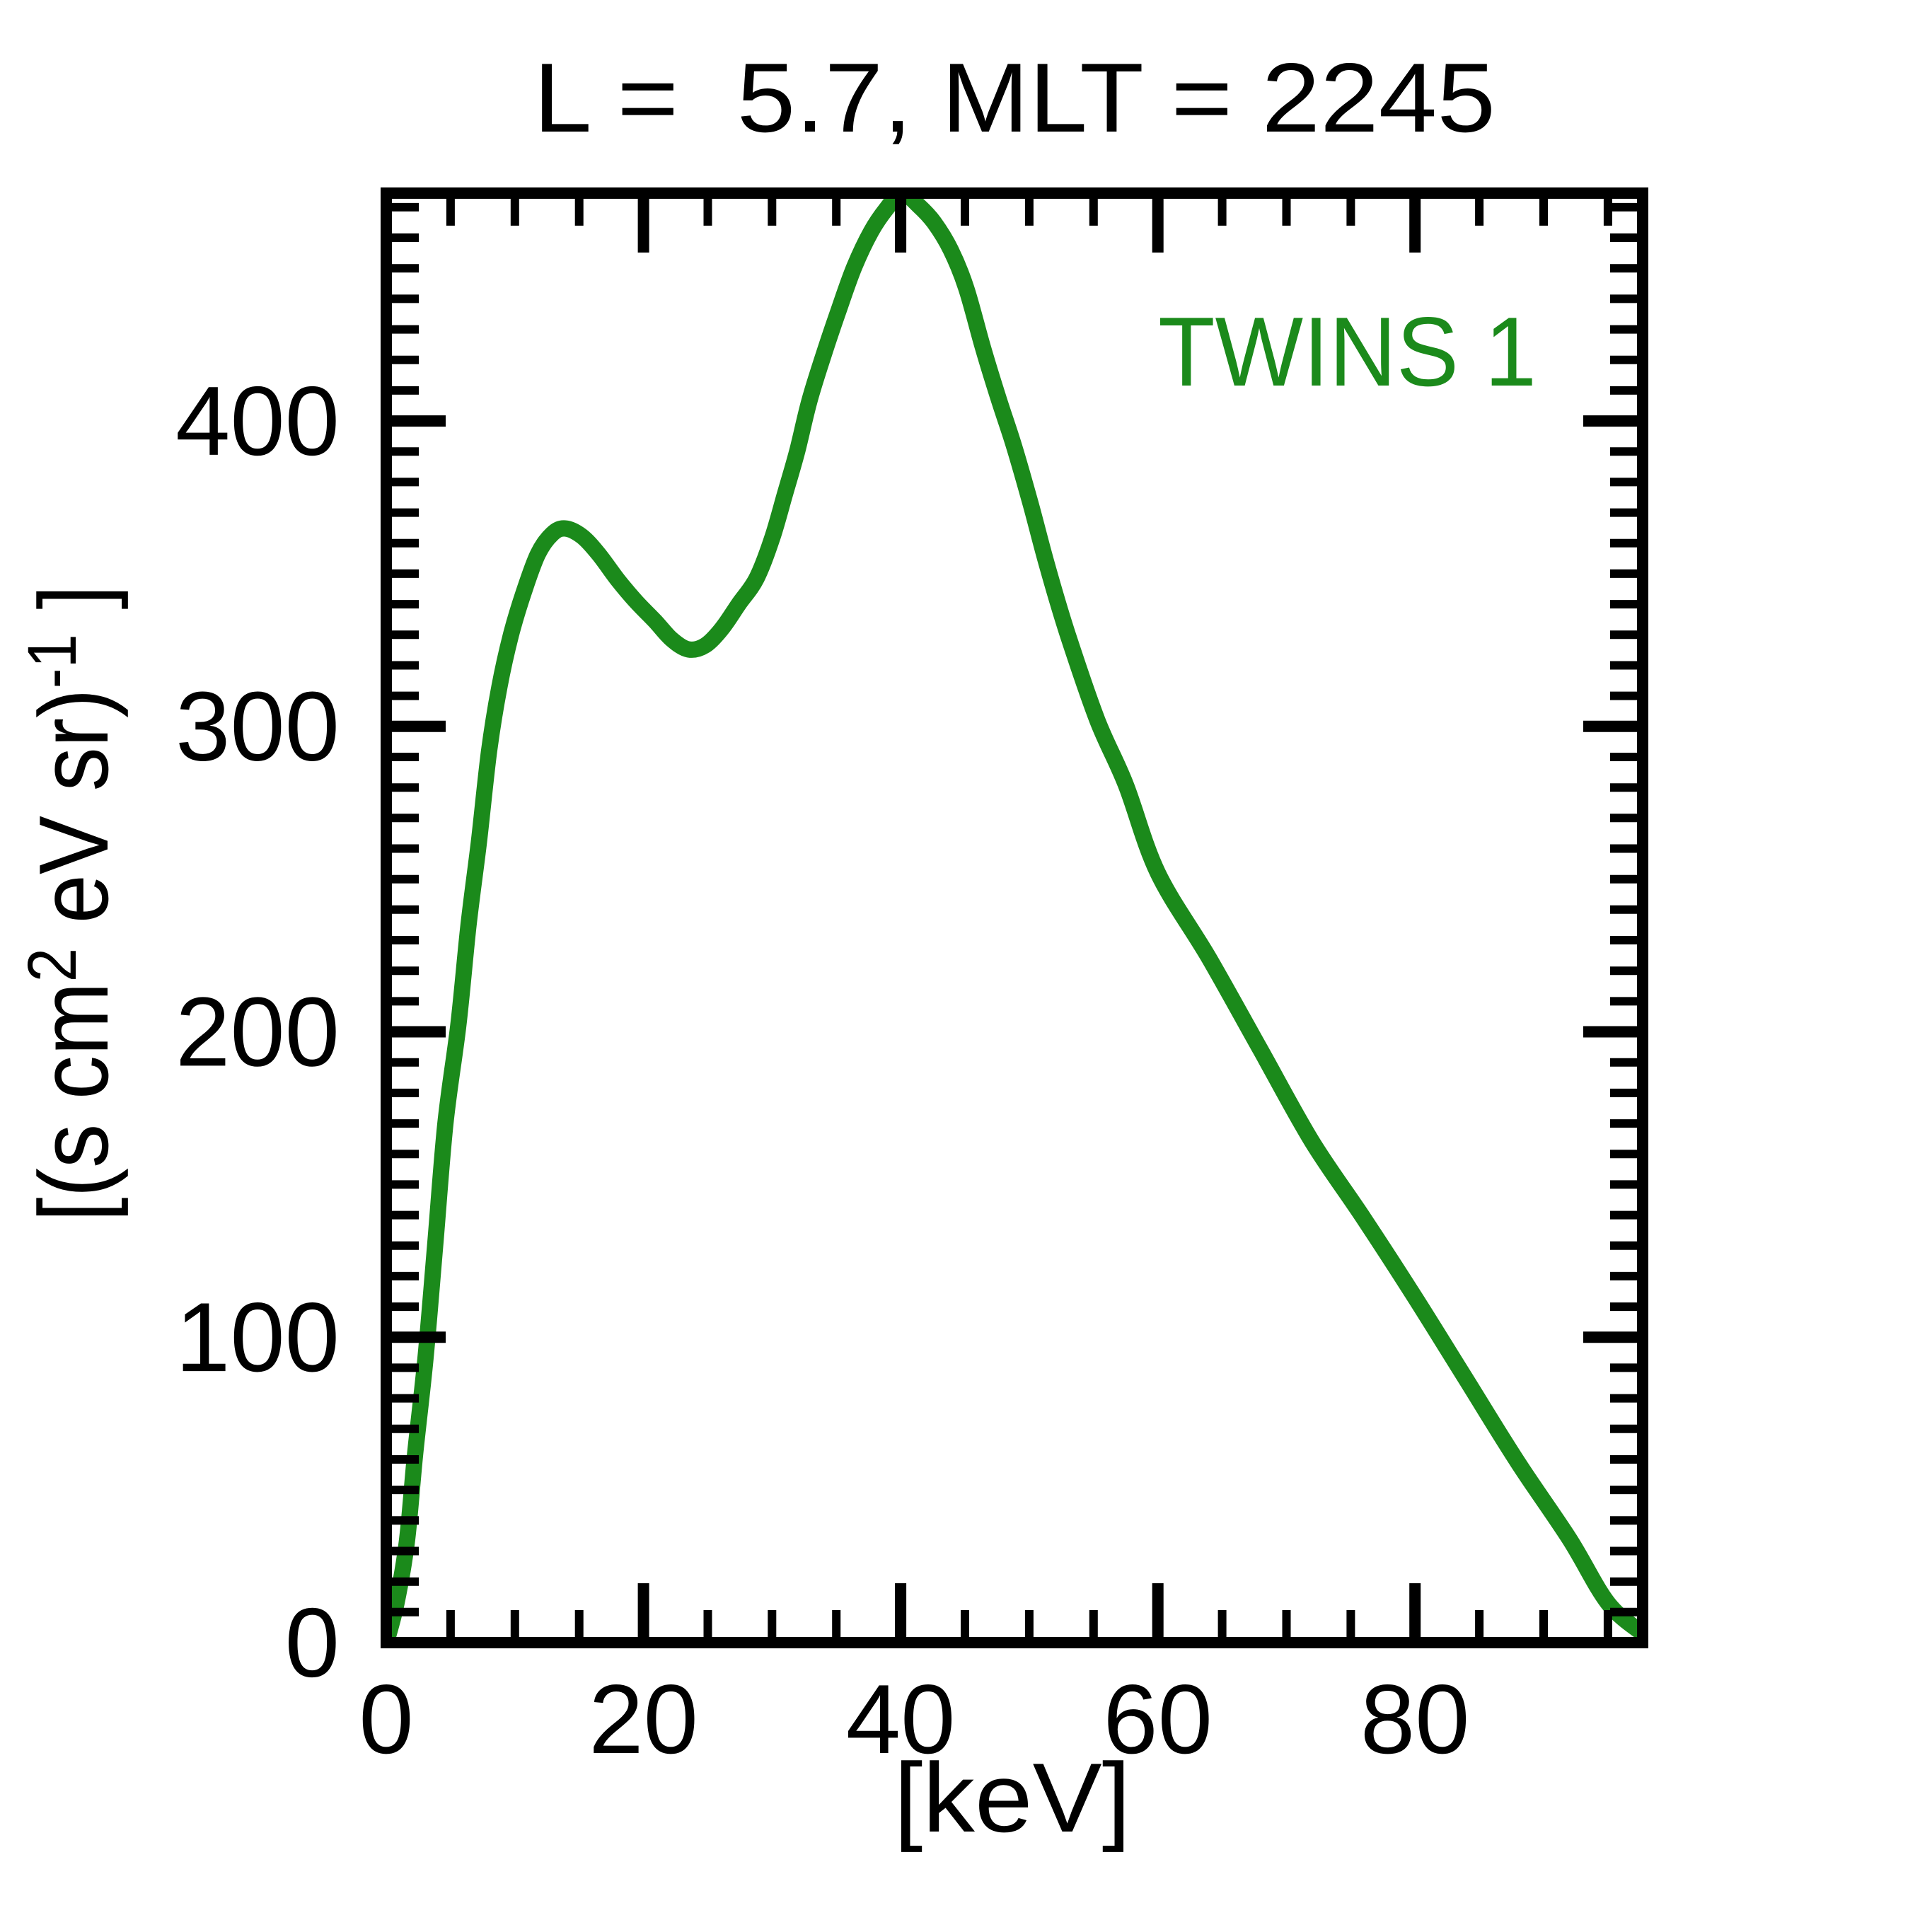  I want to click on svg-text: 300, so click(257, 727).